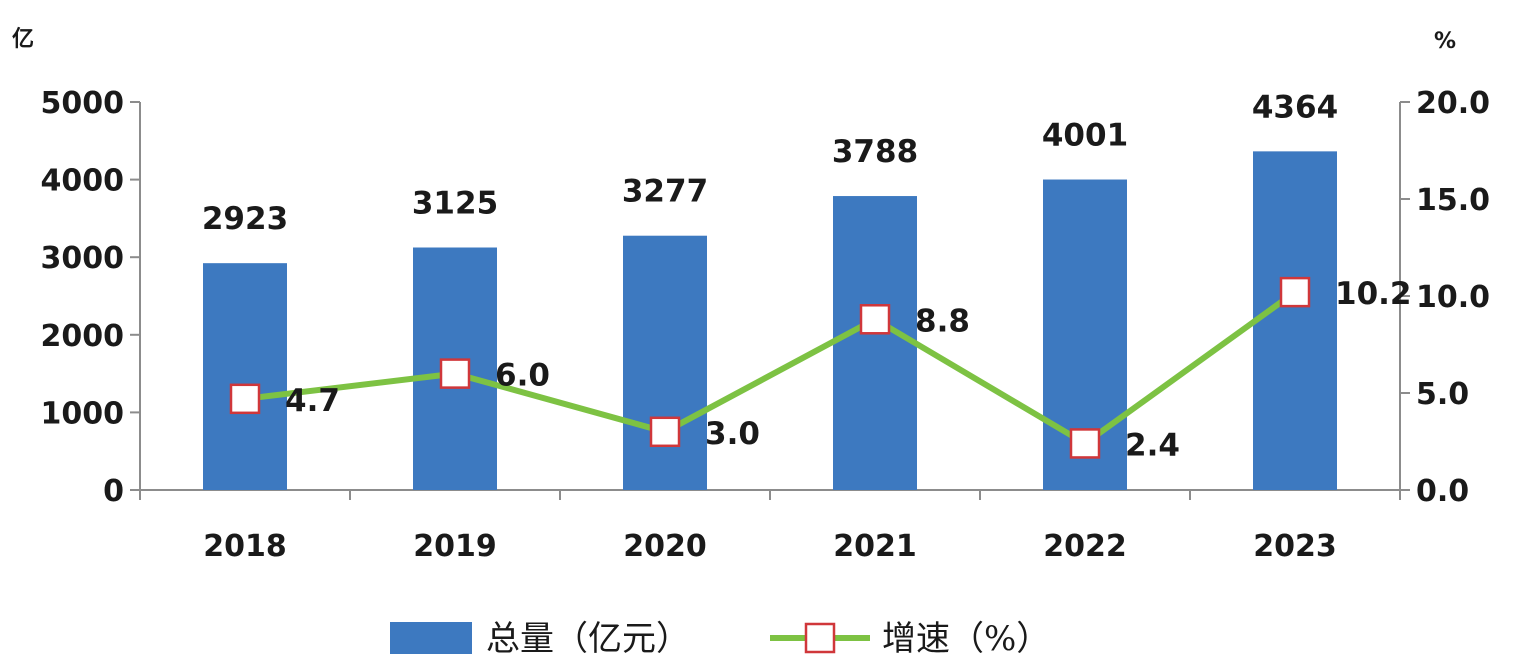 This screenshot has width=1515, height=671. What do you see at coordinates (431, 638) in the screenshot?
I see `legend-bar-swatch` at bounding box center [431, 638].